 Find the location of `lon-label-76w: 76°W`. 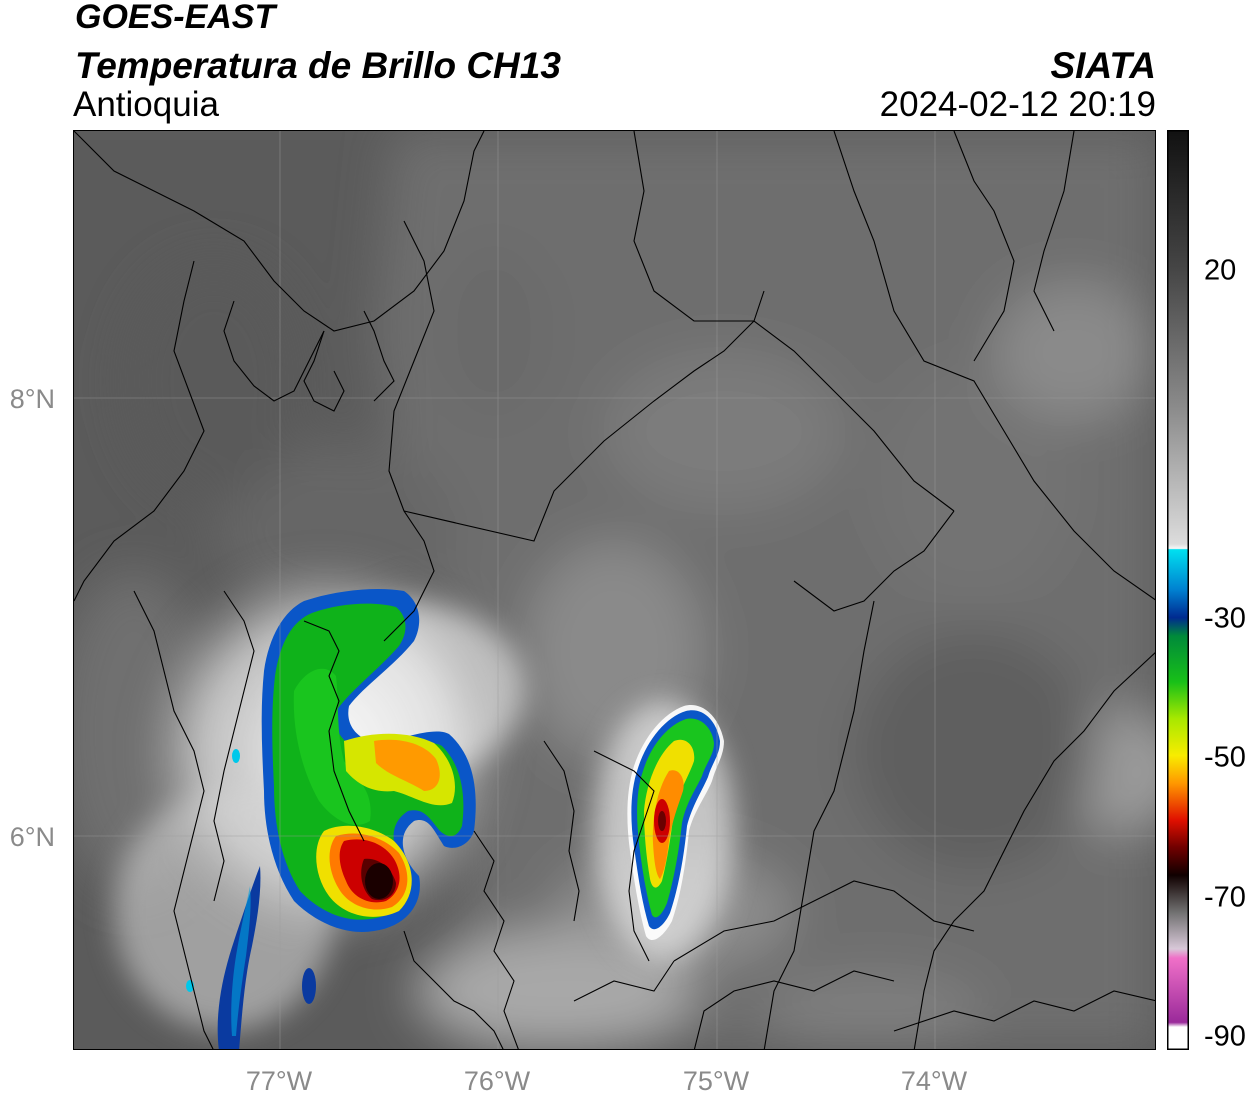

lon-label-76w: 76°W is located at coordinates (497, 1081).